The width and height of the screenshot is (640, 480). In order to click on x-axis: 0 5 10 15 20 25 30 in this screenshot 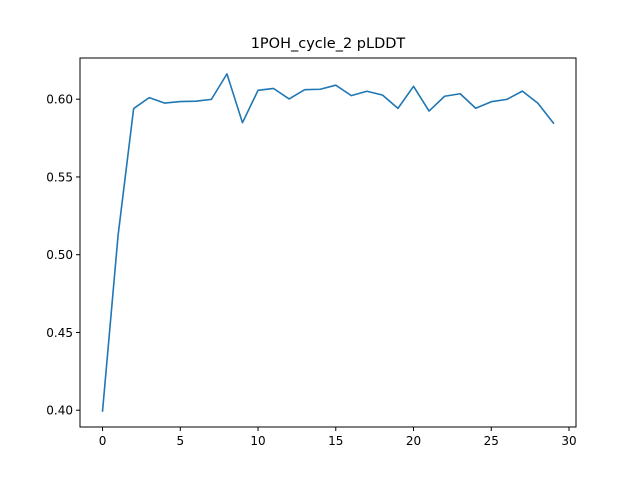, I will do `click(338, 437)`.